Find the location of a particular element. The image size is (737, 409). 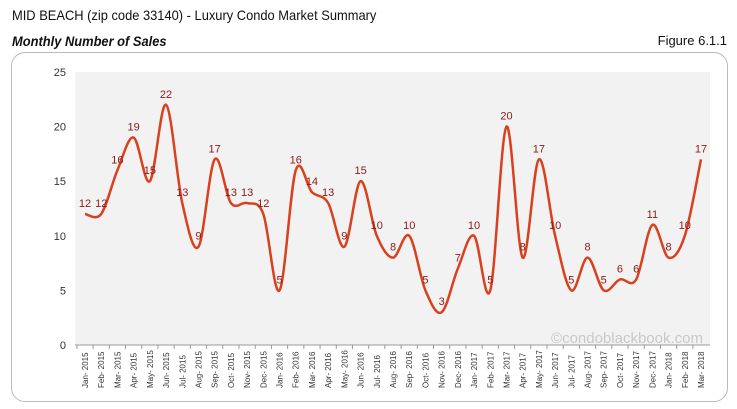

x-tick-label: Sep- 2017 is located at coordinates (604, 369).